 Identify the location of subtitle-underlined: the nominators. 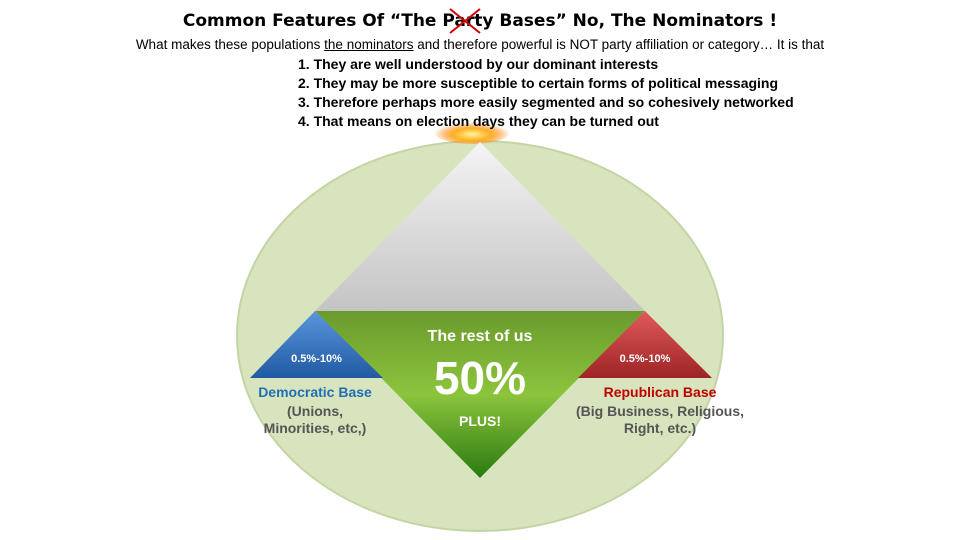
(369, 44).